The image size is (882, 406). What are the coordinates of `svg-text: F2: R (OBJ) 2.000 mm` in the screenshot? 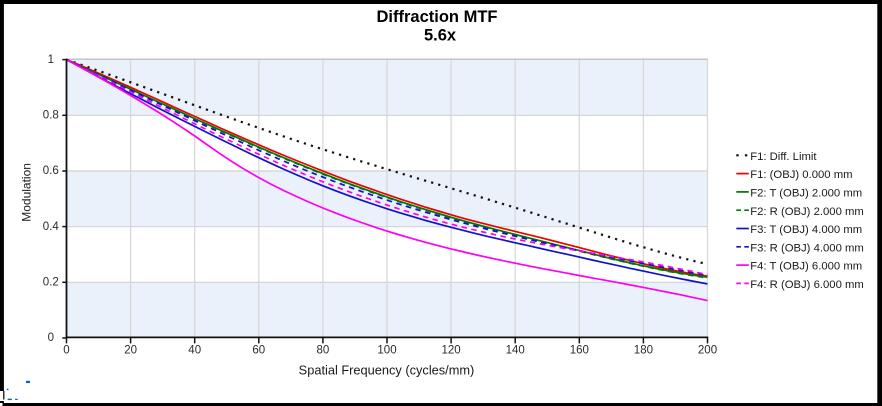 It's located at (807, 212).